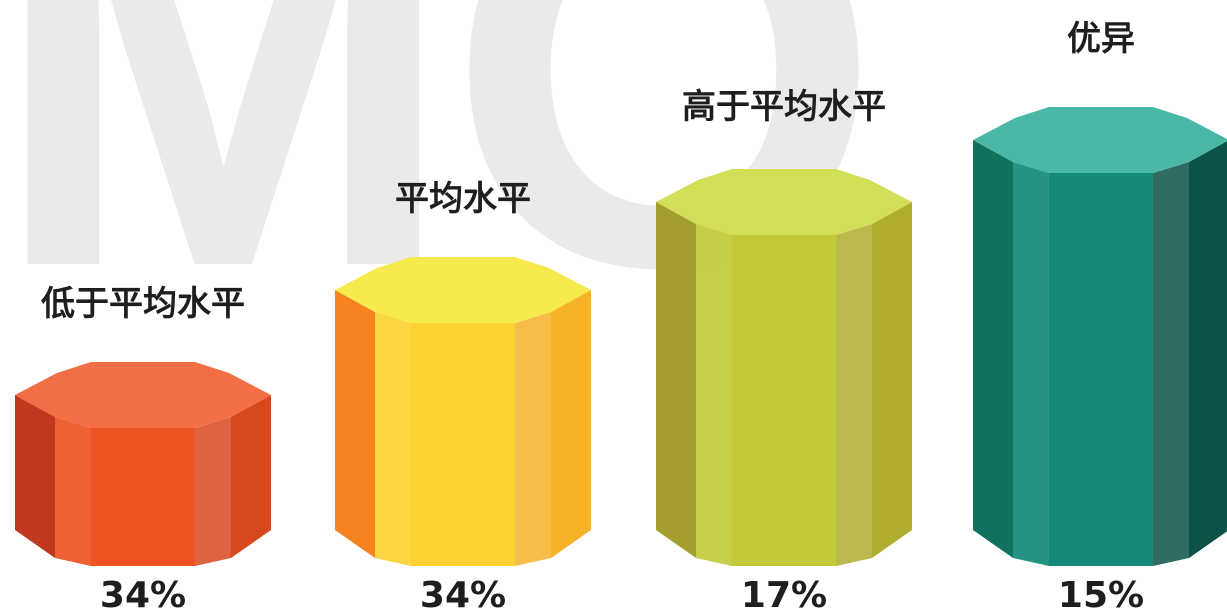  What do you see at coordinates (1101, 595) in the screenshot?
I see `value-label: 15%` at bounding box center [1101, 595].